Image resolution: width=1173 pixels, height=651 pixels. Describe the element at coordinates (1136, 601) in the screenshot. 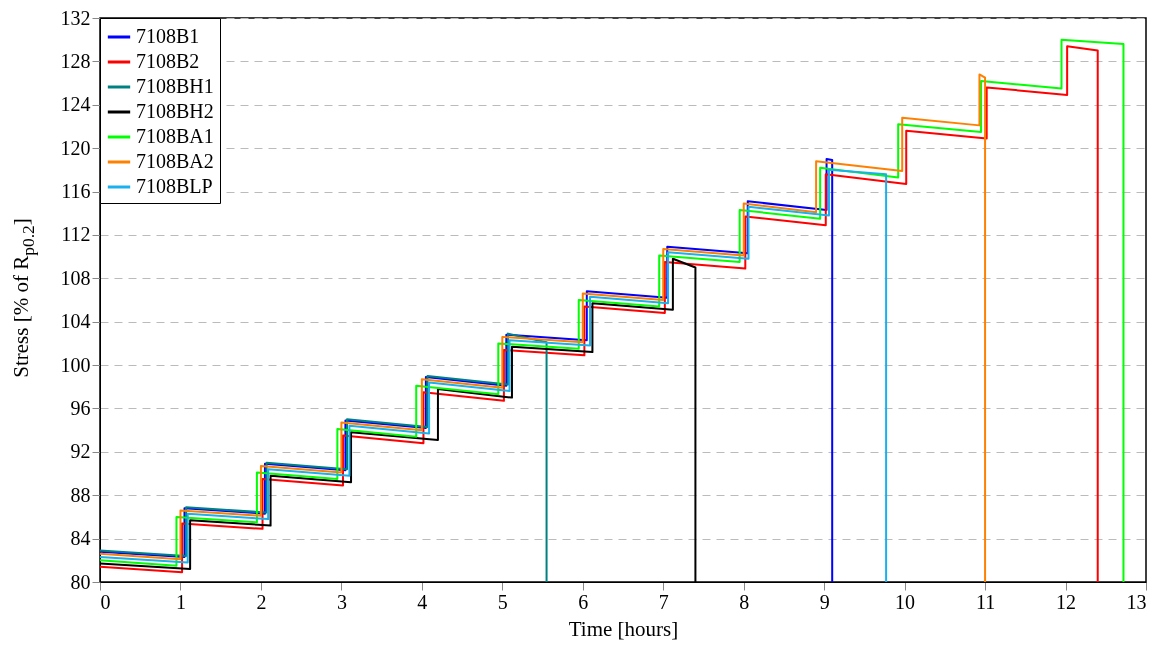

I see `x-tick-label: 13` at that location.